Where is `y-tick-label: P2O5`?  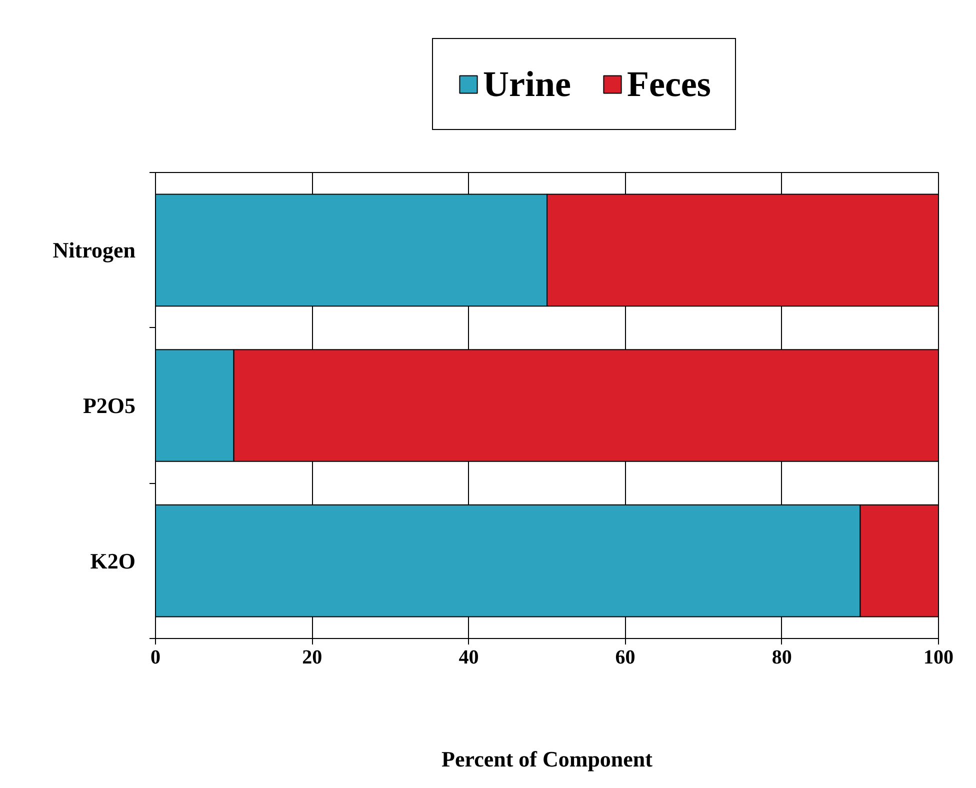 y-tick-label: P2O5 is located at coordinates (109, 405).